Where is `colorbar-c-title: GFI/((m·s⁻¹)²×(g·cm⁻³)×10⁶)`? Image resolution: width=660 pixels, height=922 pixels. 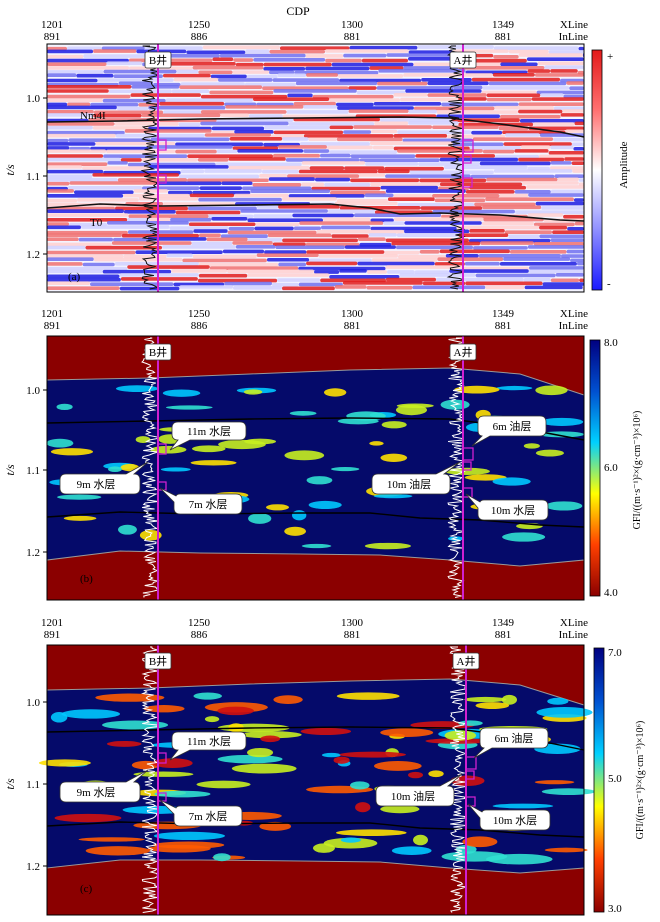 colorbar-c-title: GFI/((m·s⁻¹)²×(g·cm⁻³)×10⁶) is located at coordinates (640, 780).